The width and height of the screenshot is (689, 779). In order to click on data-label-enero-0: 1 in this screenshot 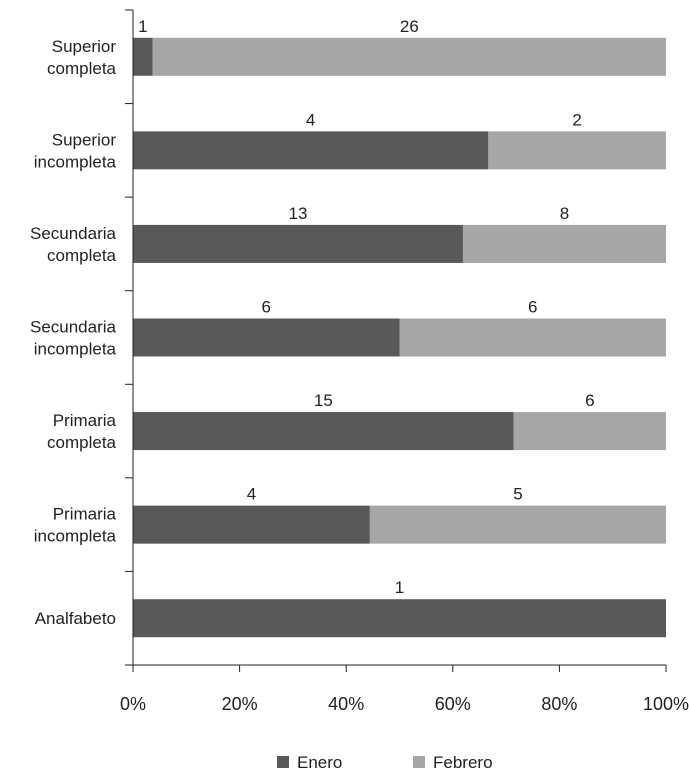, I will do `click(142, 26)`.